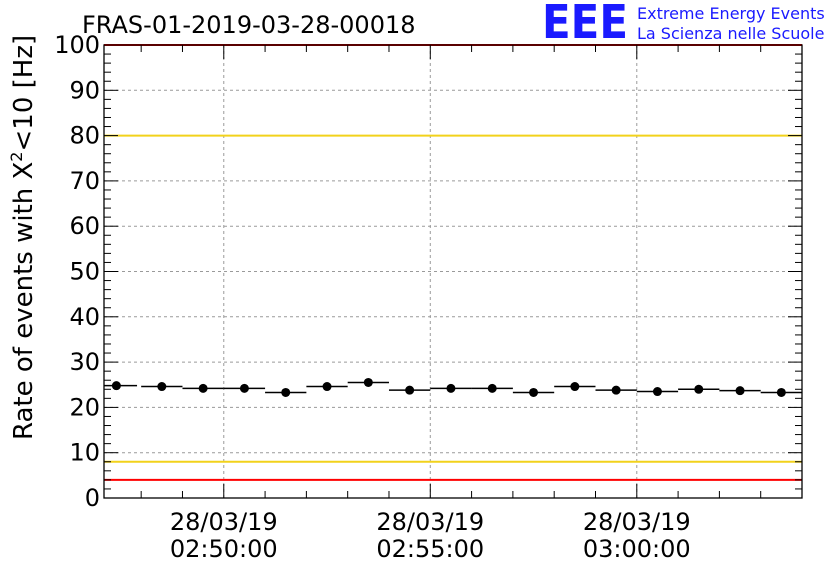  What do you see at coordinates (585, 24) in the screenshot?
I see `logo-mark: EEE` at bounding box center [585, 24].